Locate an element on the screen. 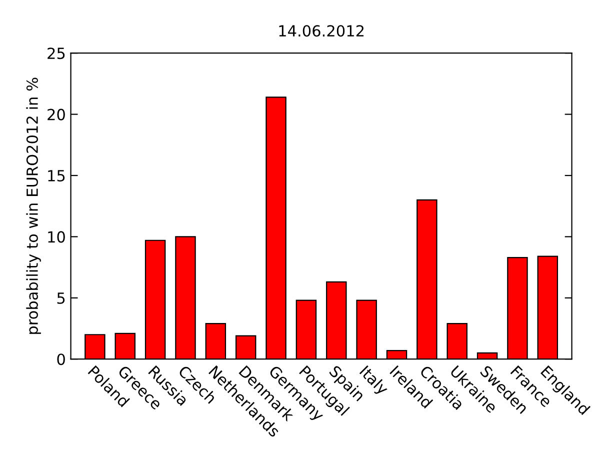 This screenshot has width=600, height=450. chart-title: 14.06.2012 is located at coordinates (321, 31).